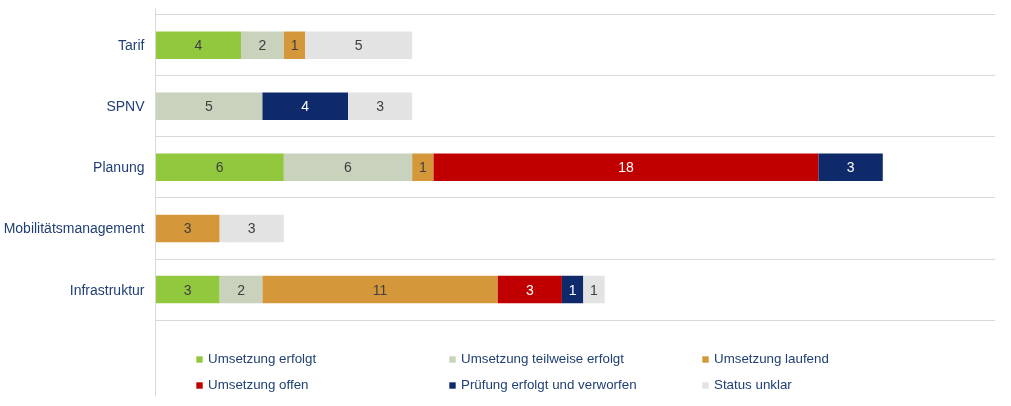  Describe the element at coordinates (126, 106) in the screenshot. I see `y-tick-label: SPNV` at that location.